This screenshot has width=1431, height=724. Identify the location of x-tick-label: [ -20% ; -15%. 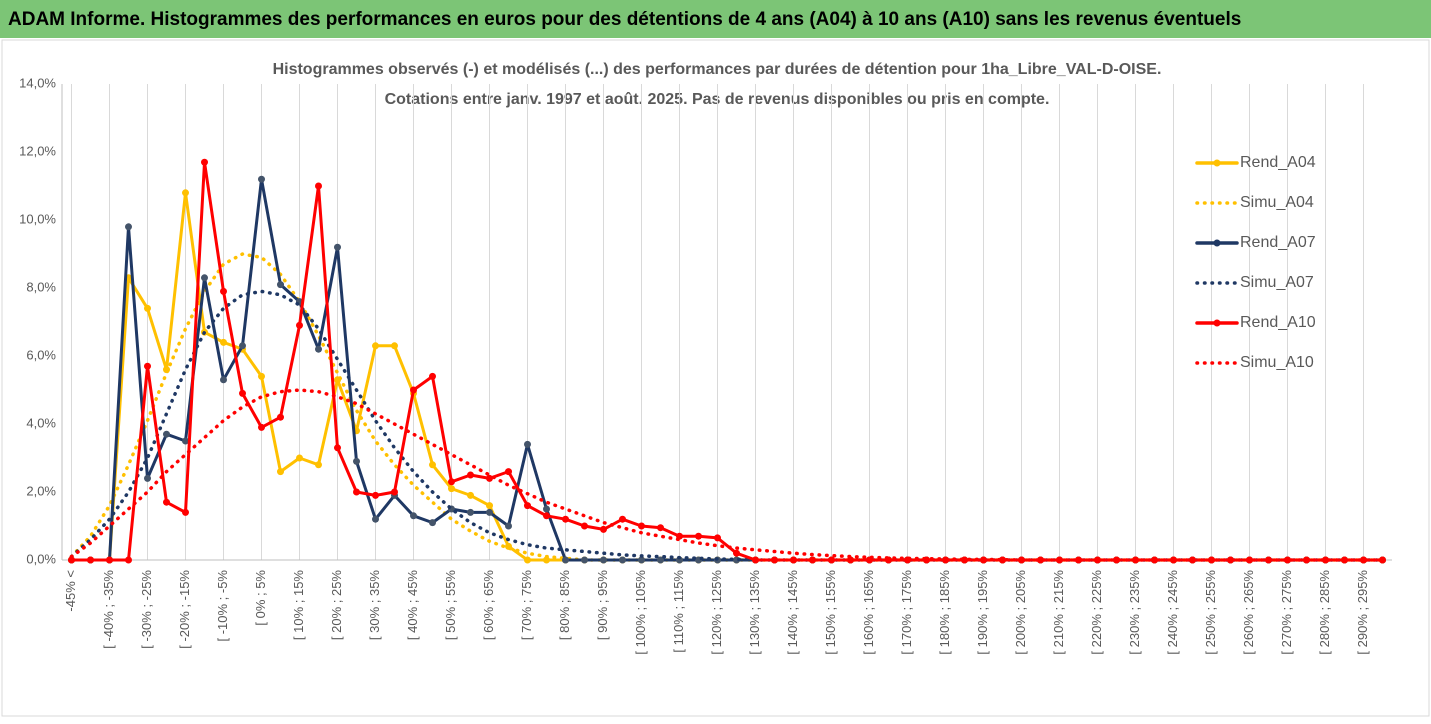
(184, 609).